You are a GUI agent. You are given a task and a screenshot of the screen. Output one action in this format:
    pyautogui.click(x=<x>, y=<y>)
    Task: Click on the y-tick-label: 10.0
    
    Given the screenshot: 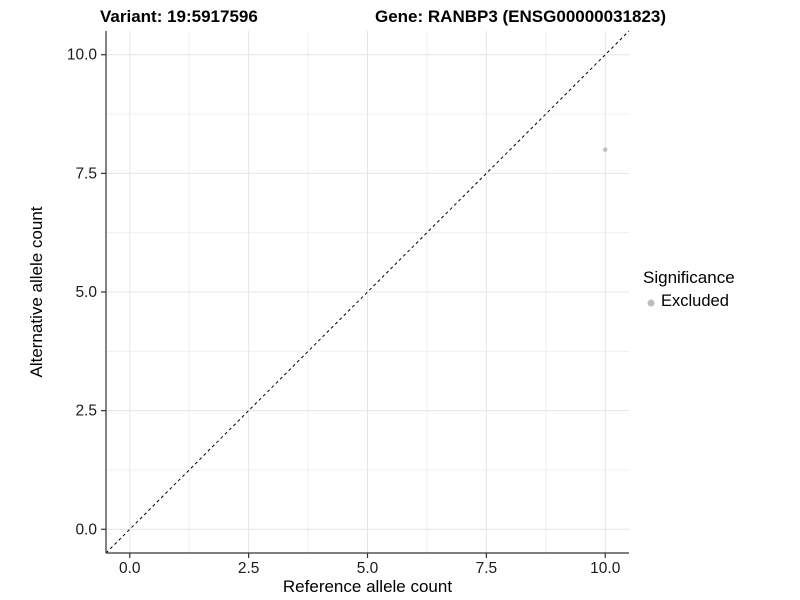 What is the action you would take?
    pyautogui.click(x=82, y=55)
    